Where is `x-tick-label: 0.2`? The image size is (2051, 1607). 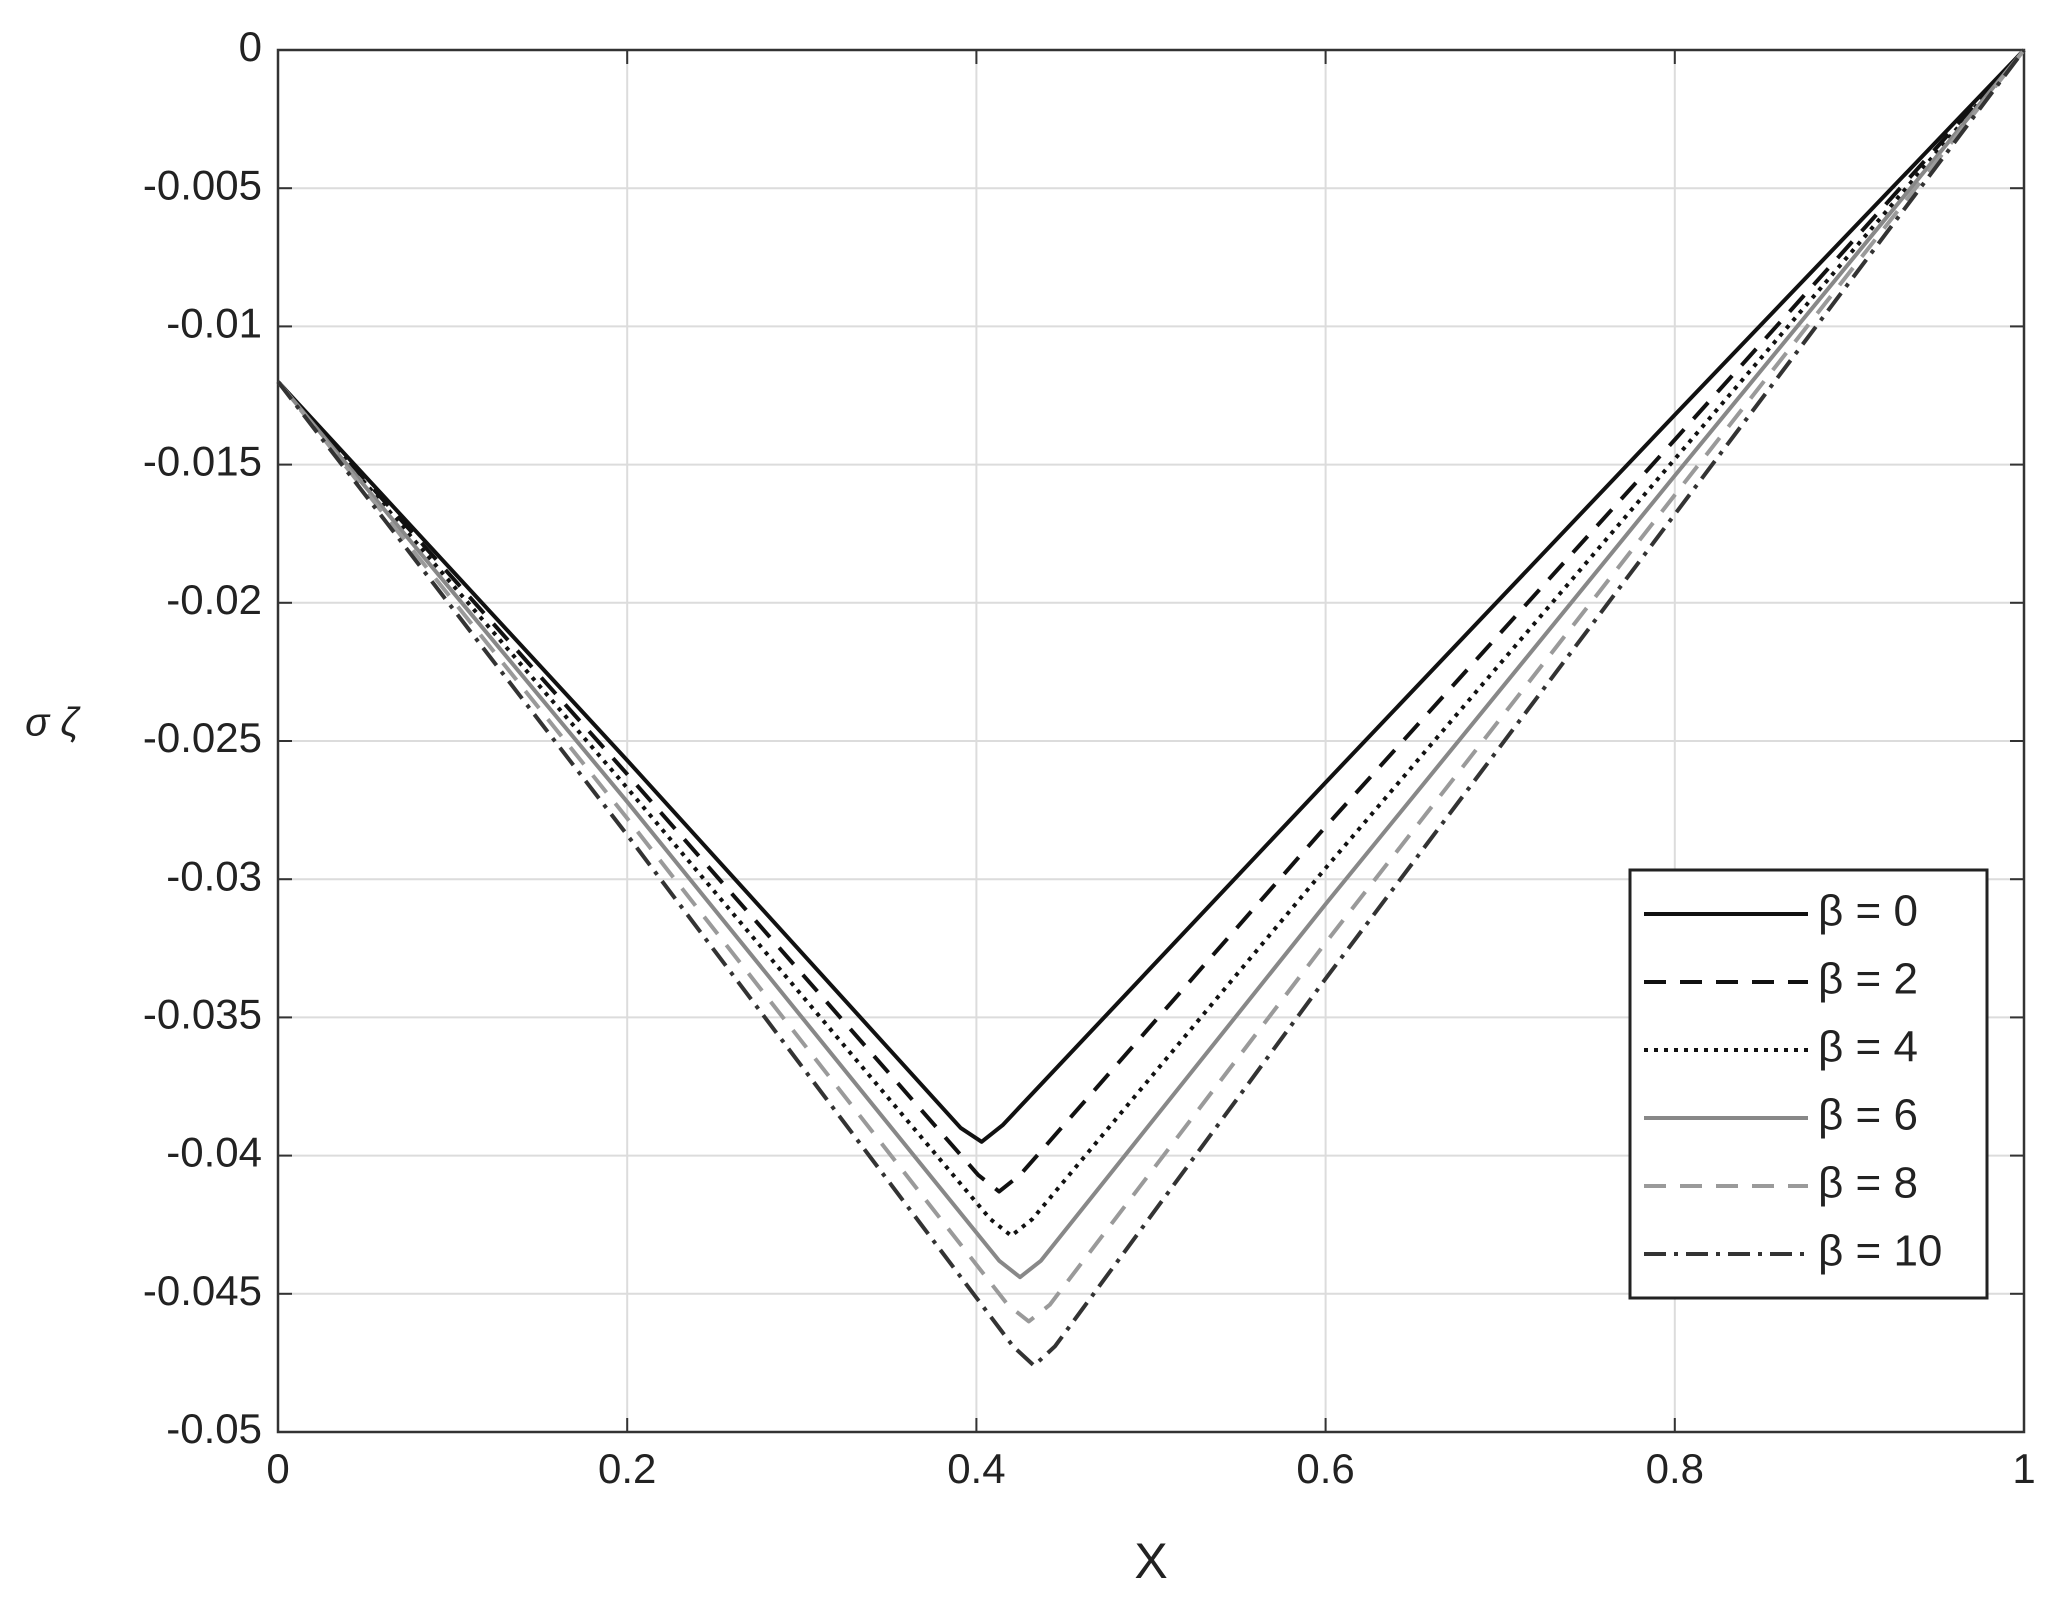
x-tick-label: 0.2 is located at coordinates (627, 1468).